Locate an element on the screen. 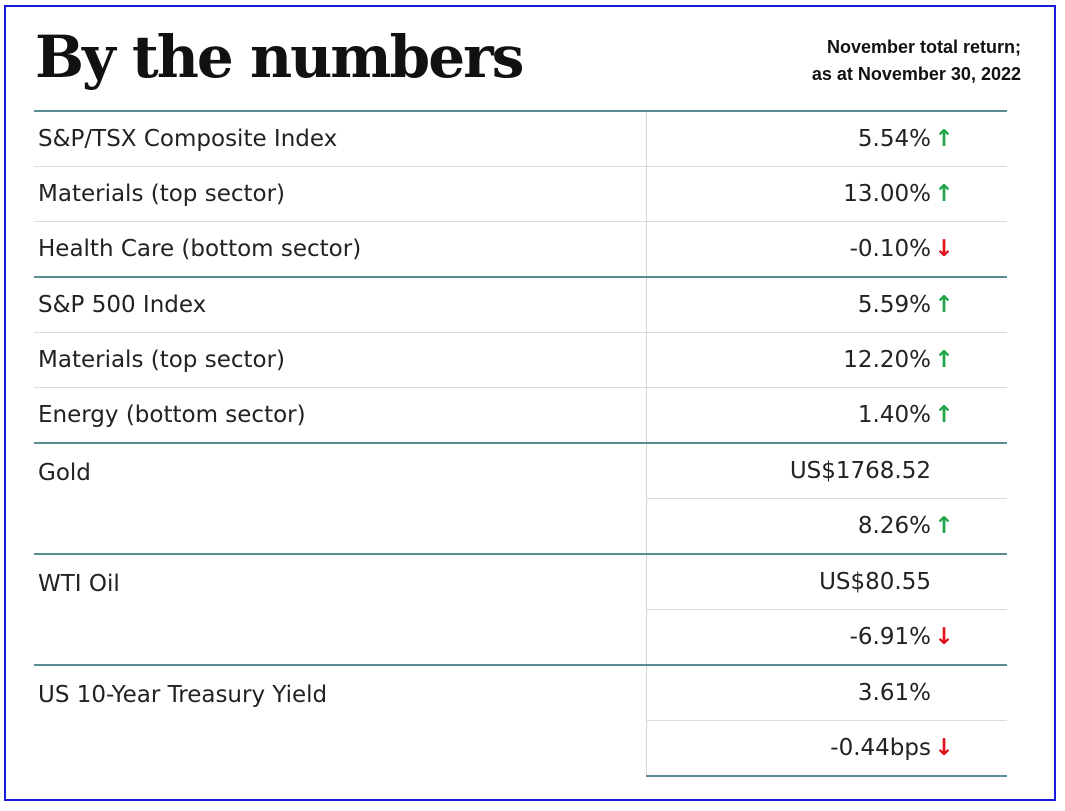 This screenshot has height=811, width=1065. row-value: US$80.55 is located at coordinates (875, 582).